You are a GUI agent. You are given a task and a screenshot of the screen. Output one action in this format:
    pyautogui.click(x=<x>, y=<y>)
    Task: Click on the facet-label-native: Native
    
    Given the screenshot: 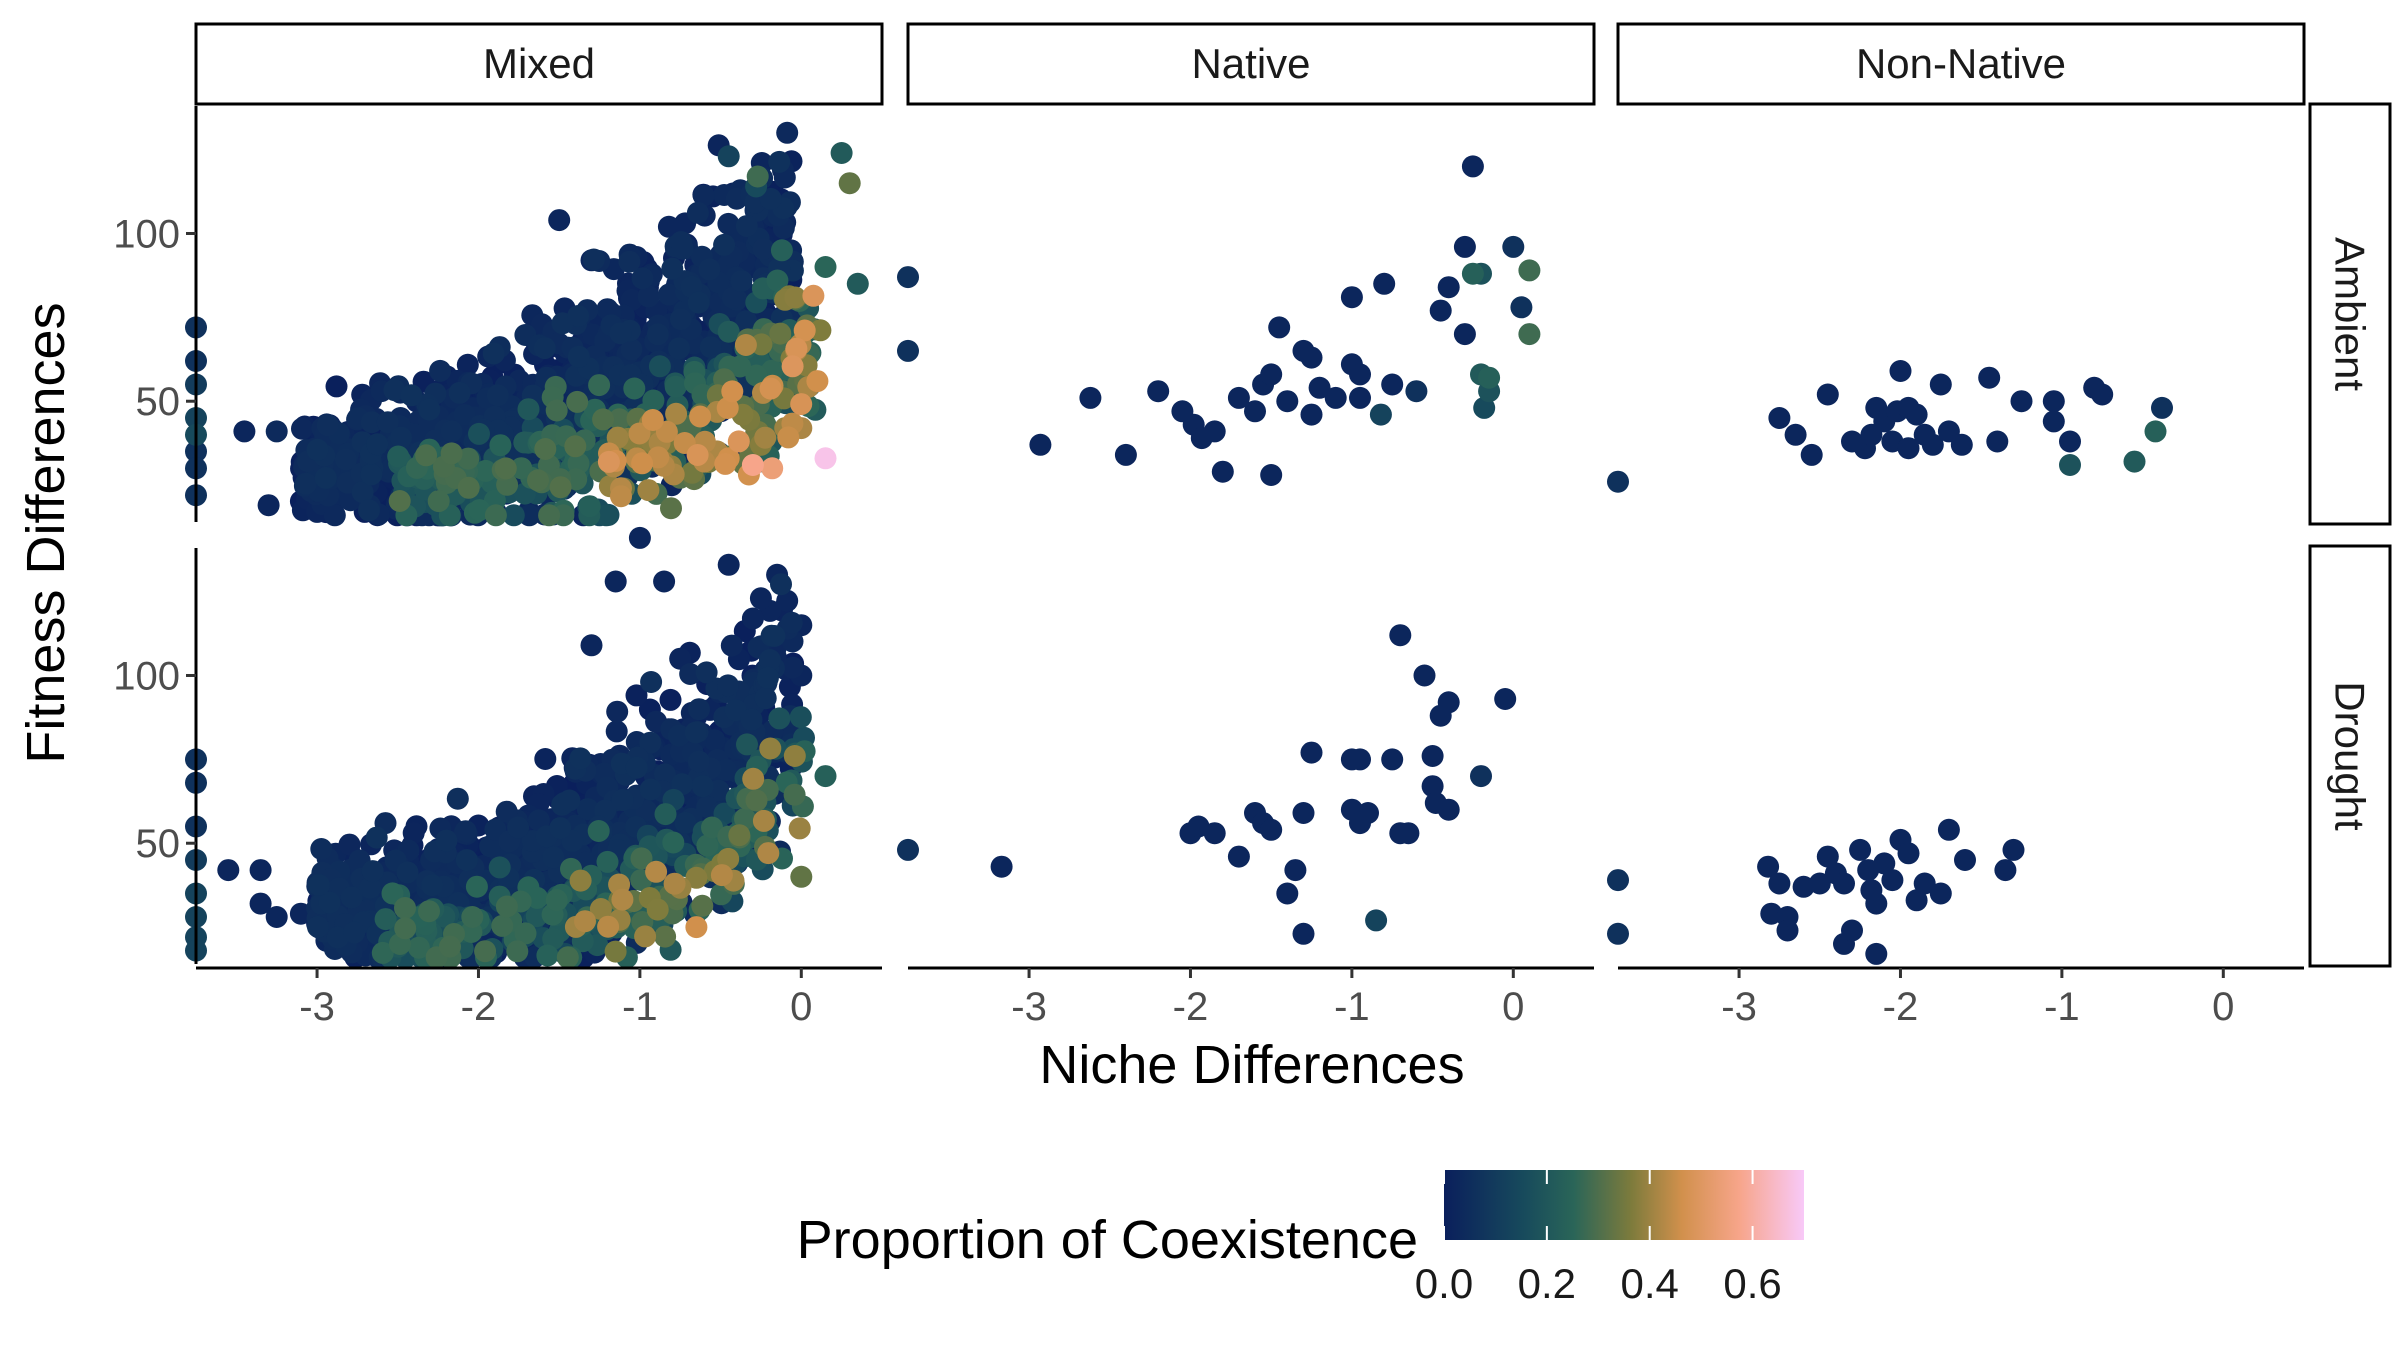 What is the action you would take?
    pyautogui.click(x=1250, y=63)
    